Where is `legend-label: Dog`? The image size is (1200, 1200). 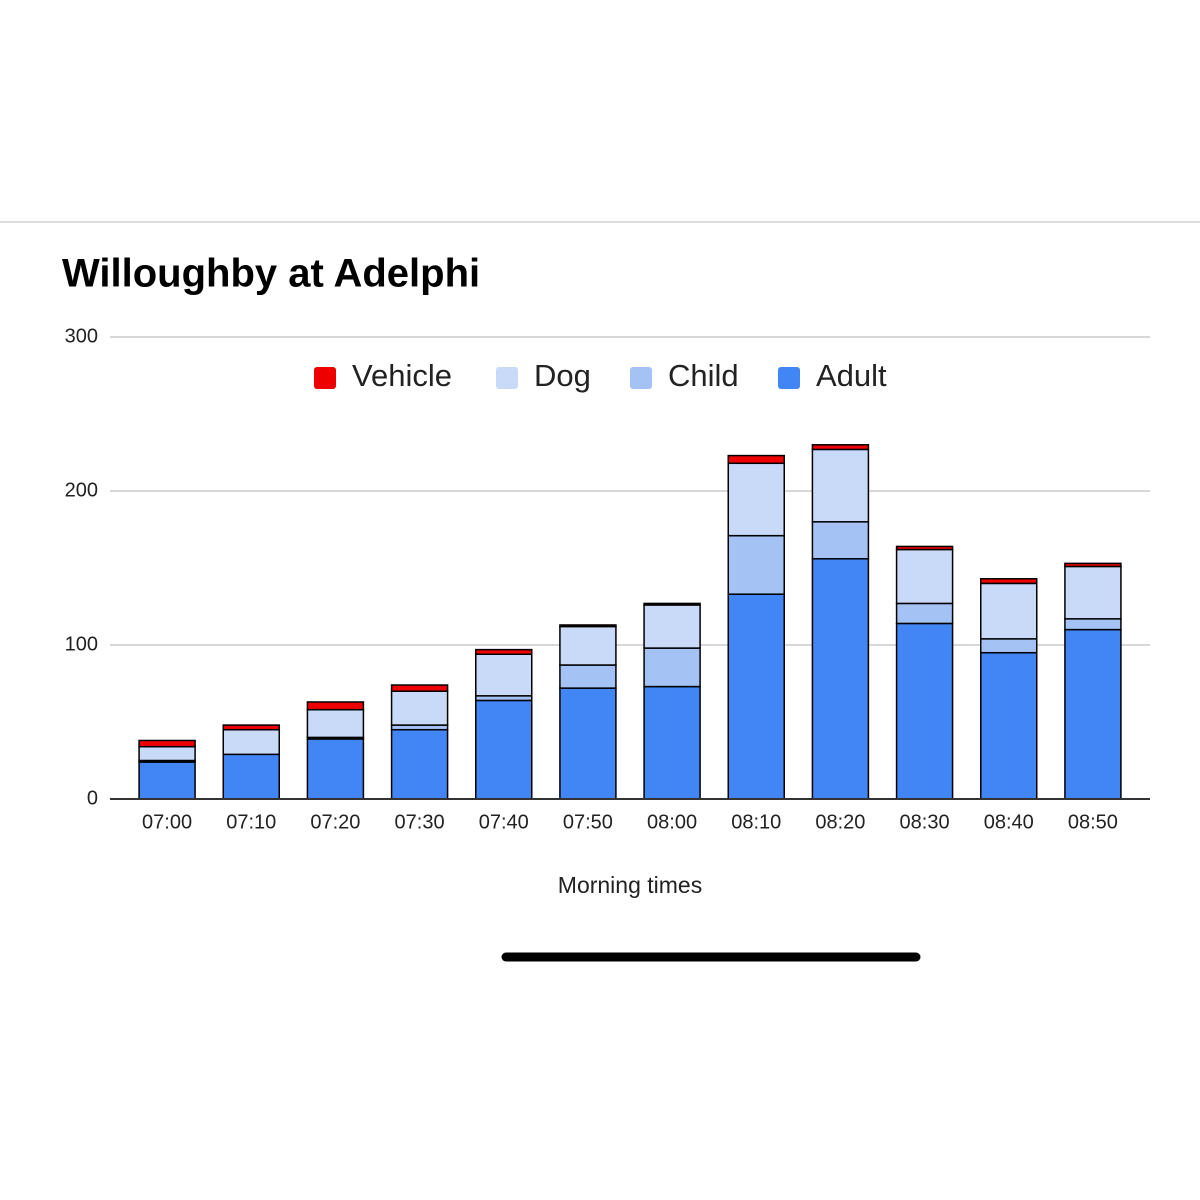
legend-label: Dog is located at coordinates (562, 375).